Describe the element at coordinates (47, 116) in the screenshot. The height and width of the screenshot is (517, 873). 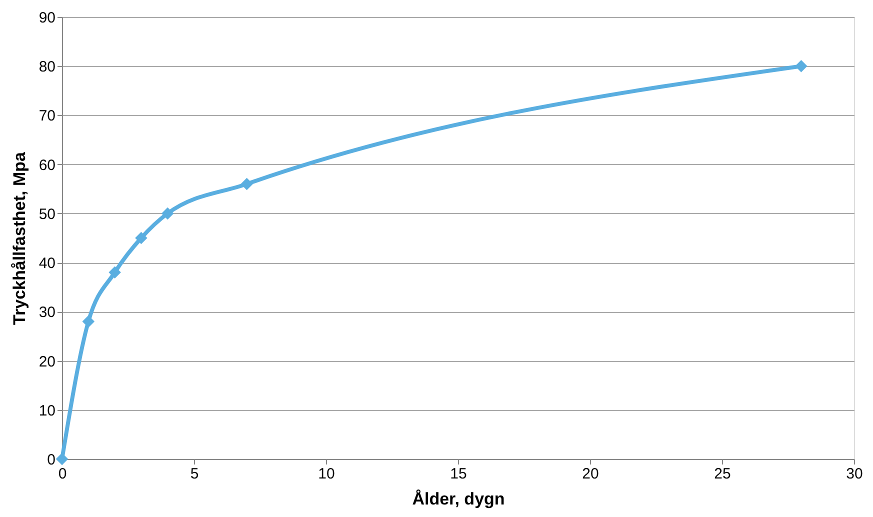
I see `y-tick-label: 70` at that location.